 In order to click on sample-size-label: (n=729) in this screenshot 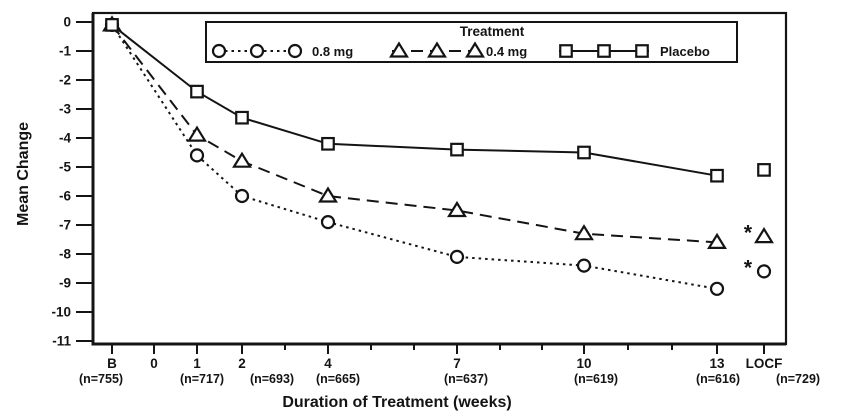, I will do `click(798, 379)`.